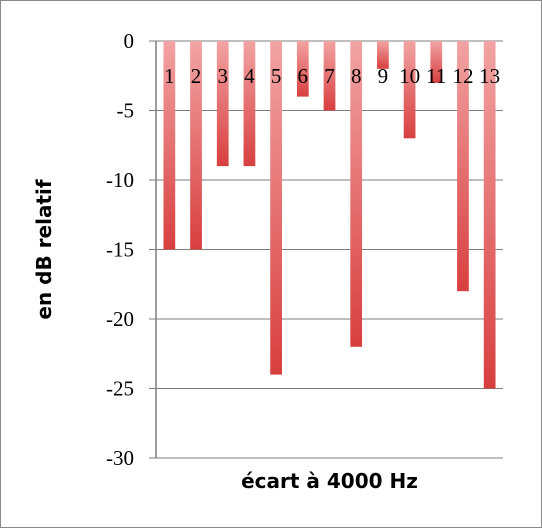 Image resolution: width=542 pixels, height=528 pixels. I want to click on y-tick-labels: 0 -5 -10 -15 -20 -25 -30, so click(120, 249).